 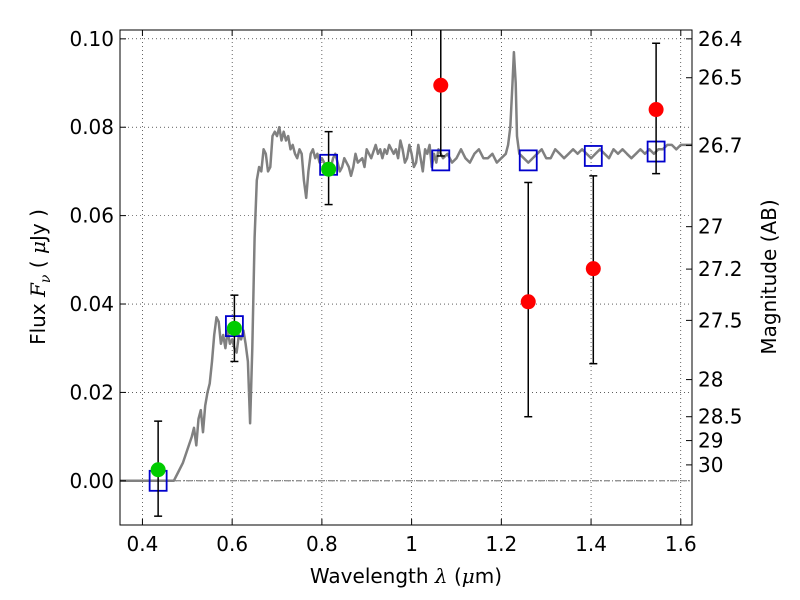 What do you see at coordinates (232, 544) in the screenshot?
I see `x-tick-label: 0.6` at bounding box center [232, 544].